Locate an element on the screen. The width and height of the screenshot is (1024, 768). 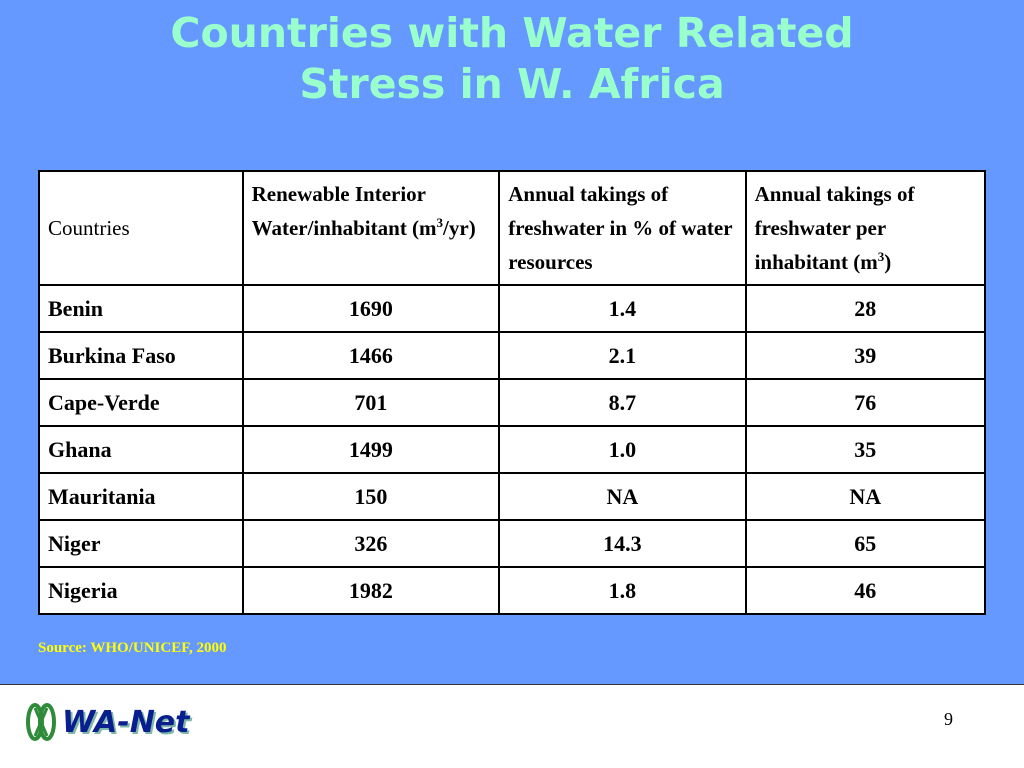
cell-takings-pct: 1.4 is located at coordinates (622, 308).